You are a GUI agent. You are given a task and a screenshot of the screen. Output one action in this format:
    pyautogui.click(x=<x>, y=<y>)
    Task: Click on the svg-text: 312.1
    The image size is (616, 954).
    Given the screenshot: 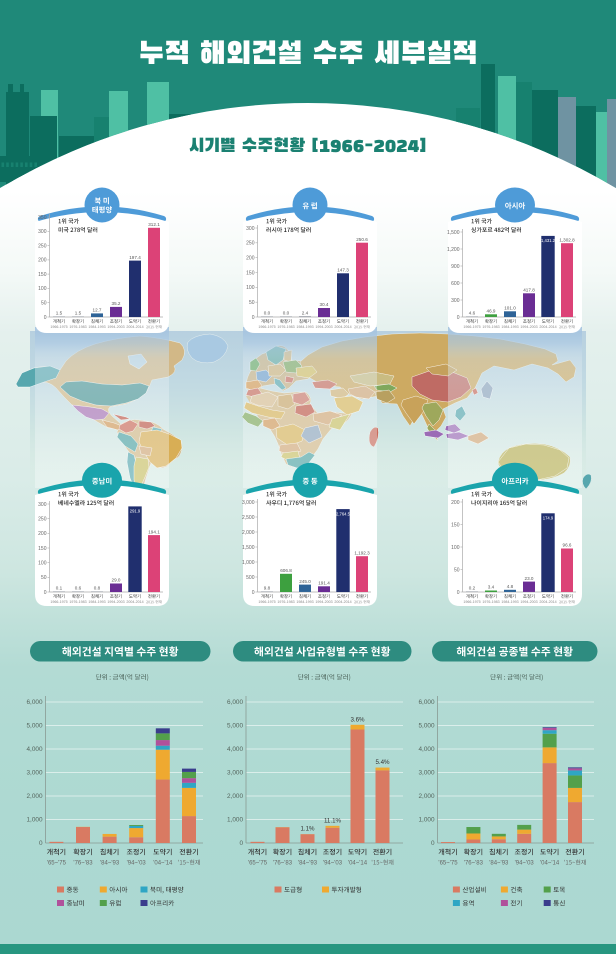 What is the action you would take?
    pyautogui.click(x=154, y=224)
    